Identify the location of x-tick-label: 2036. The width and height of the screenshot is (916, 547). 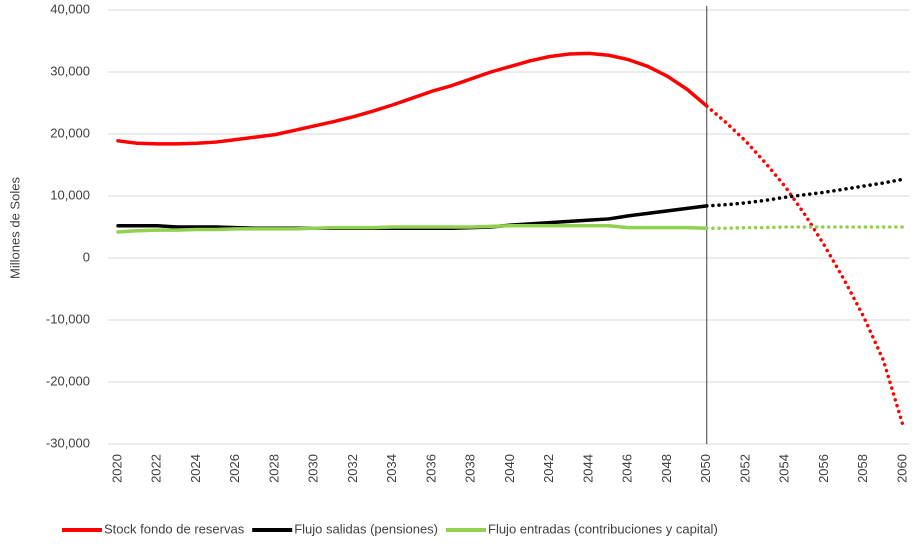
(430, 468).